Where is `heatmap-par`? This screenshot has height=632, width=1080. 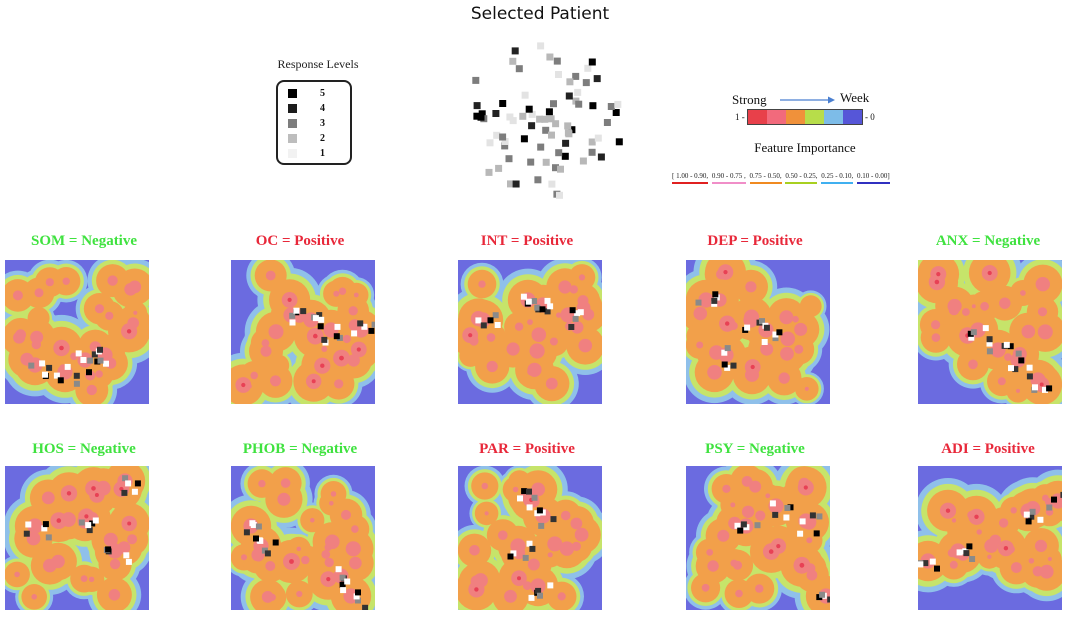 heatmap-par is located at coordinates (530, 538).